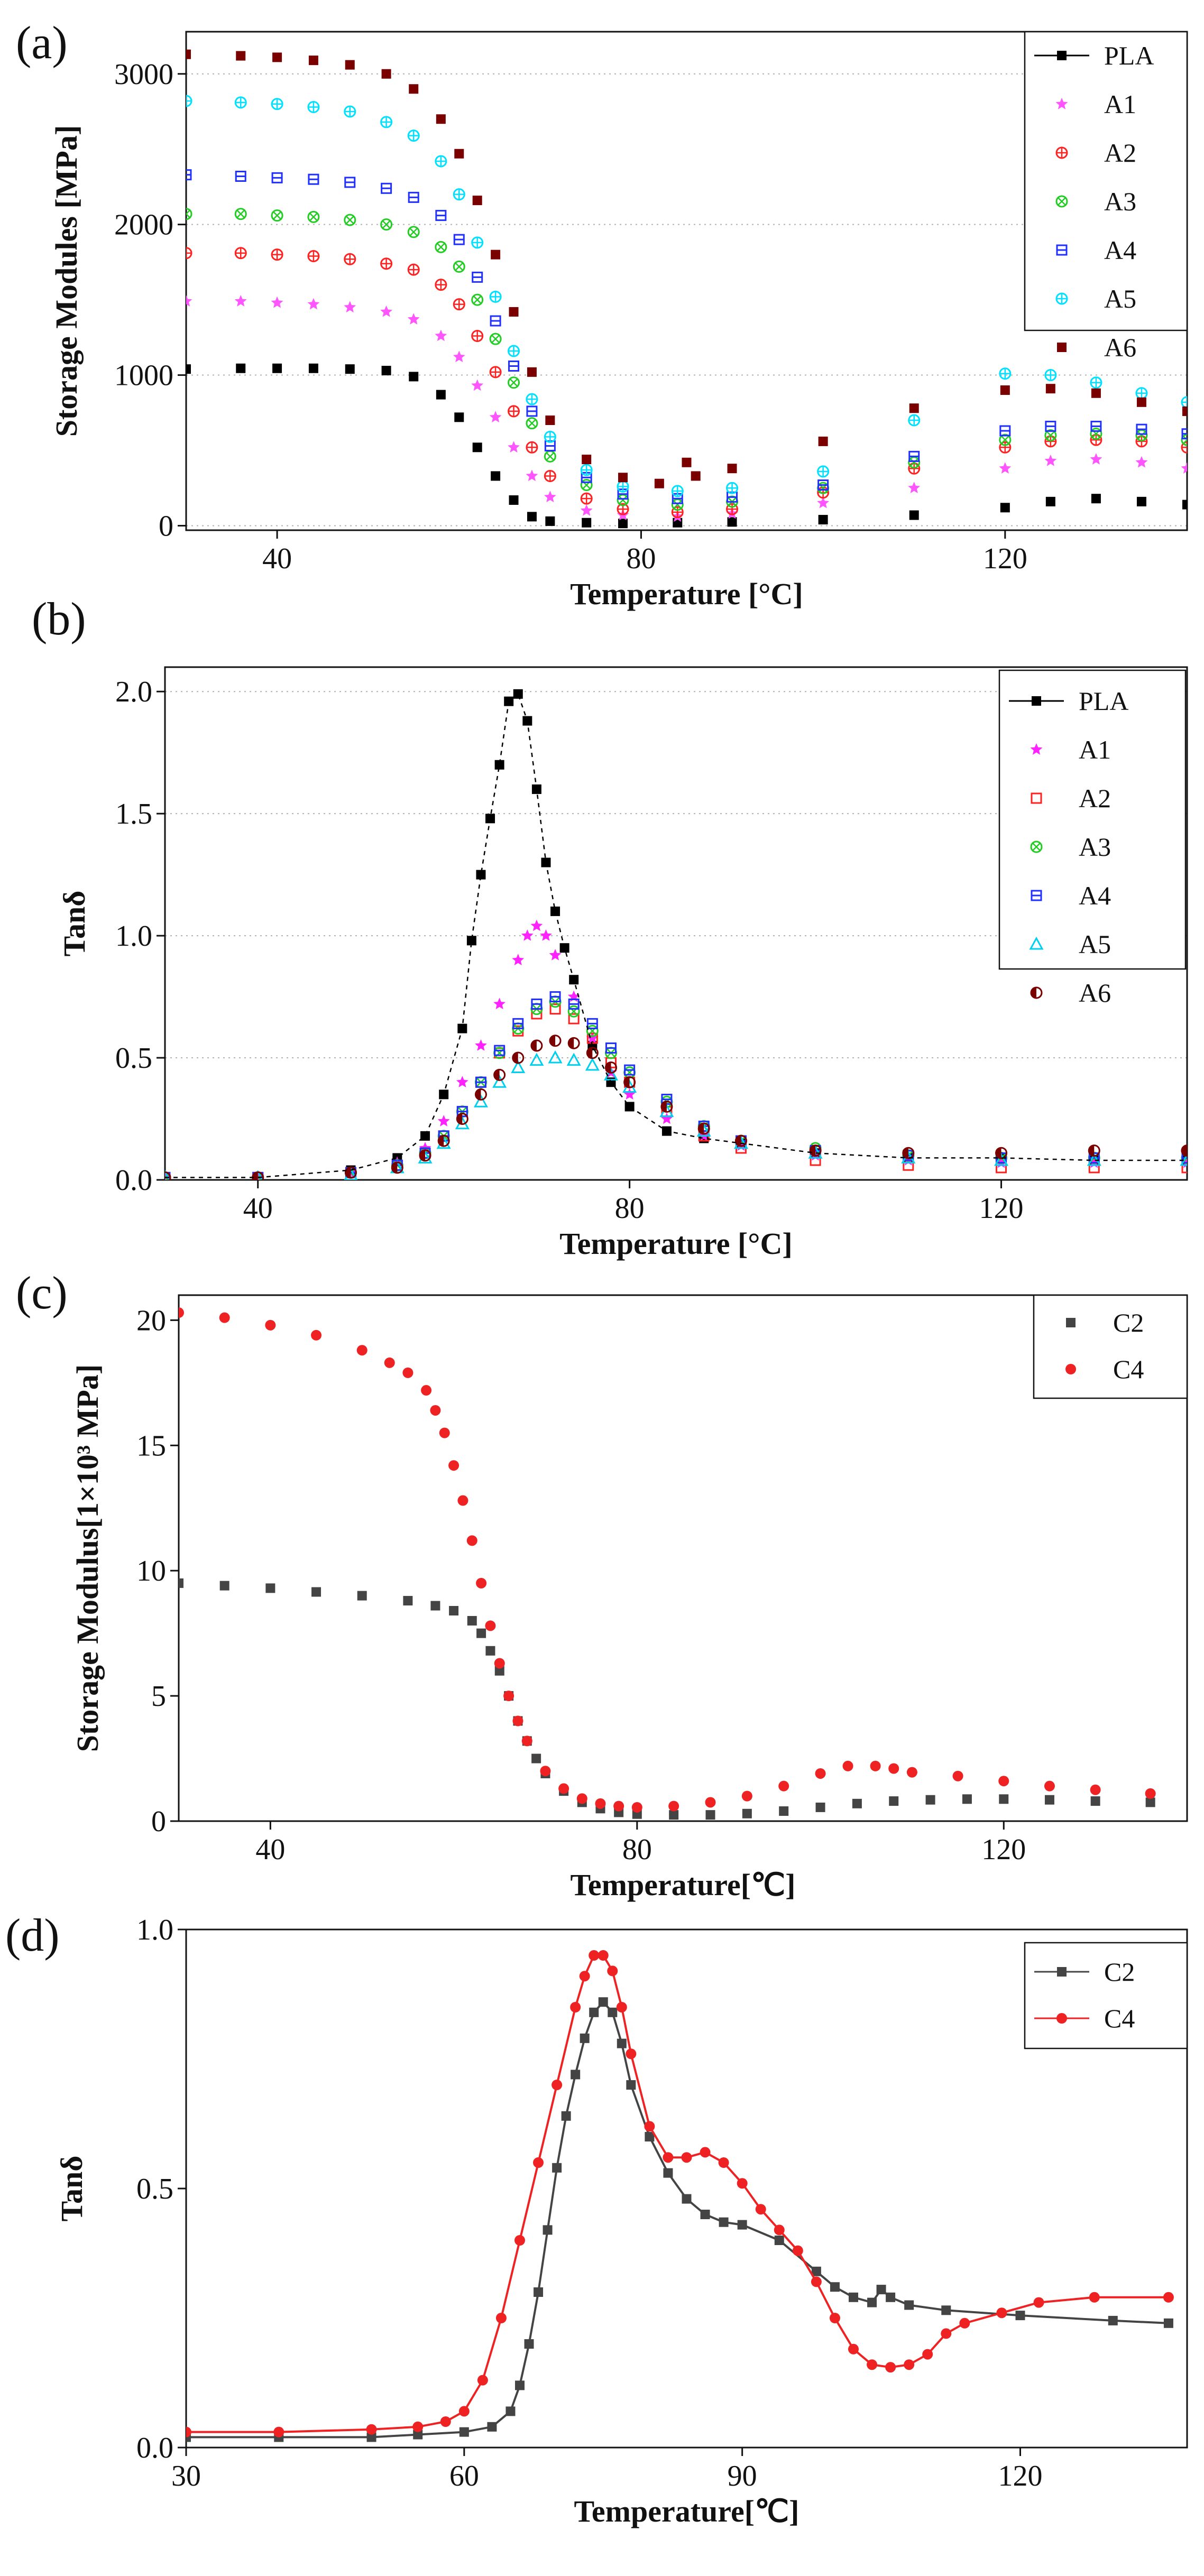 The height and width of the screenshot is (2576, 1204). What do you see at coordinates (1106, 181) in the screenshot?
I see `legend-box` at bounding box center [1106, 181].